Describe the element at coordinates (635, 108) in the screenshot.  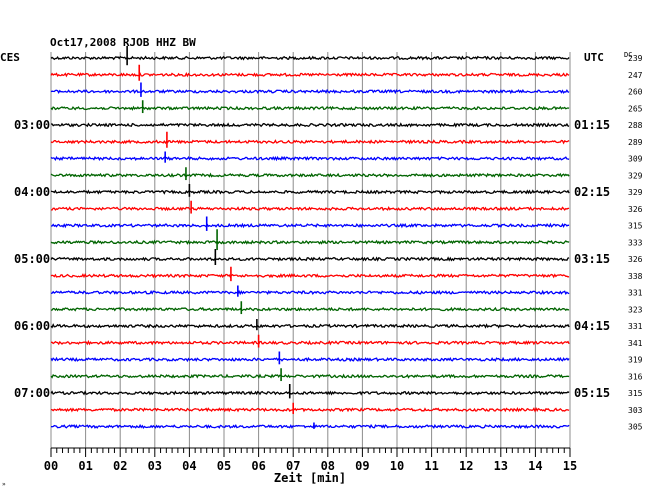
I see `dc-offset-label: 265` at that location.